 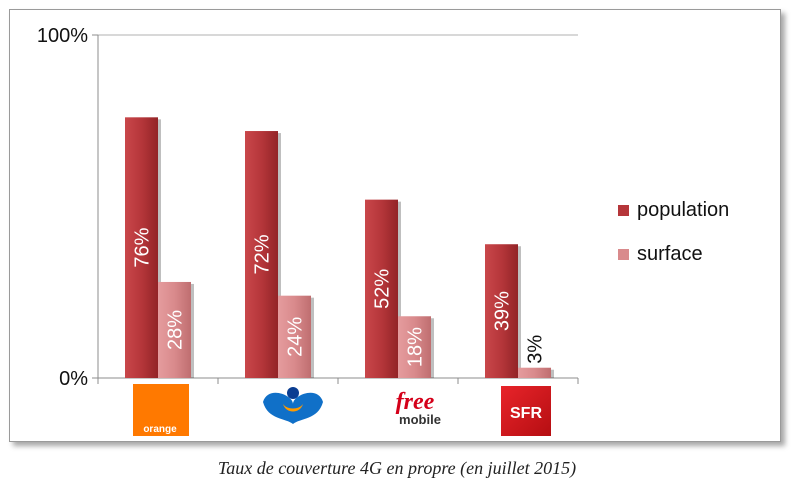 I want to click on data-label-population-3: 39%, so click(x=503, y=311).